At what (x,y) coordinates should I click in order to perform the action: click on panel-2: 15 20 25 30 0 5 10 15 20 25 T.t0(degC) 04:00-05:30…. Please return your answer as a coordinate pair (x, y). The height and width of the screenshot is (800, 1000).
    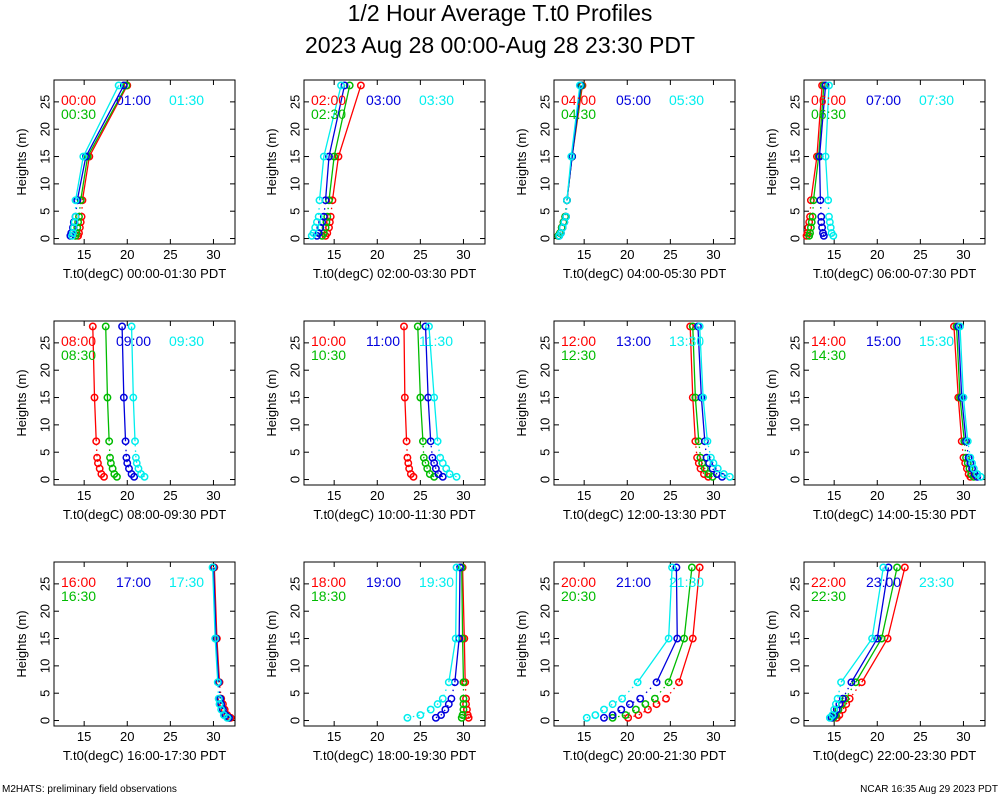
    Looking at the image, I should click on (625, 180).